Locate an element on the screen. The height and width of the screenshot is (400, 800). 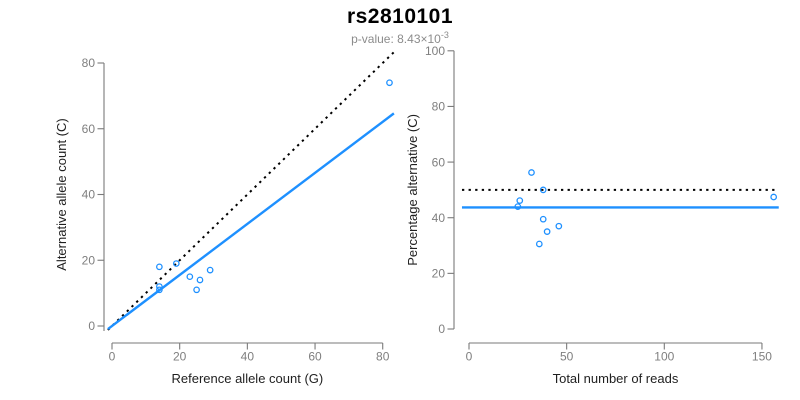
figure-header: rs2810101 p-value: 8.43×10-3 is located at coordinates (400, 23).